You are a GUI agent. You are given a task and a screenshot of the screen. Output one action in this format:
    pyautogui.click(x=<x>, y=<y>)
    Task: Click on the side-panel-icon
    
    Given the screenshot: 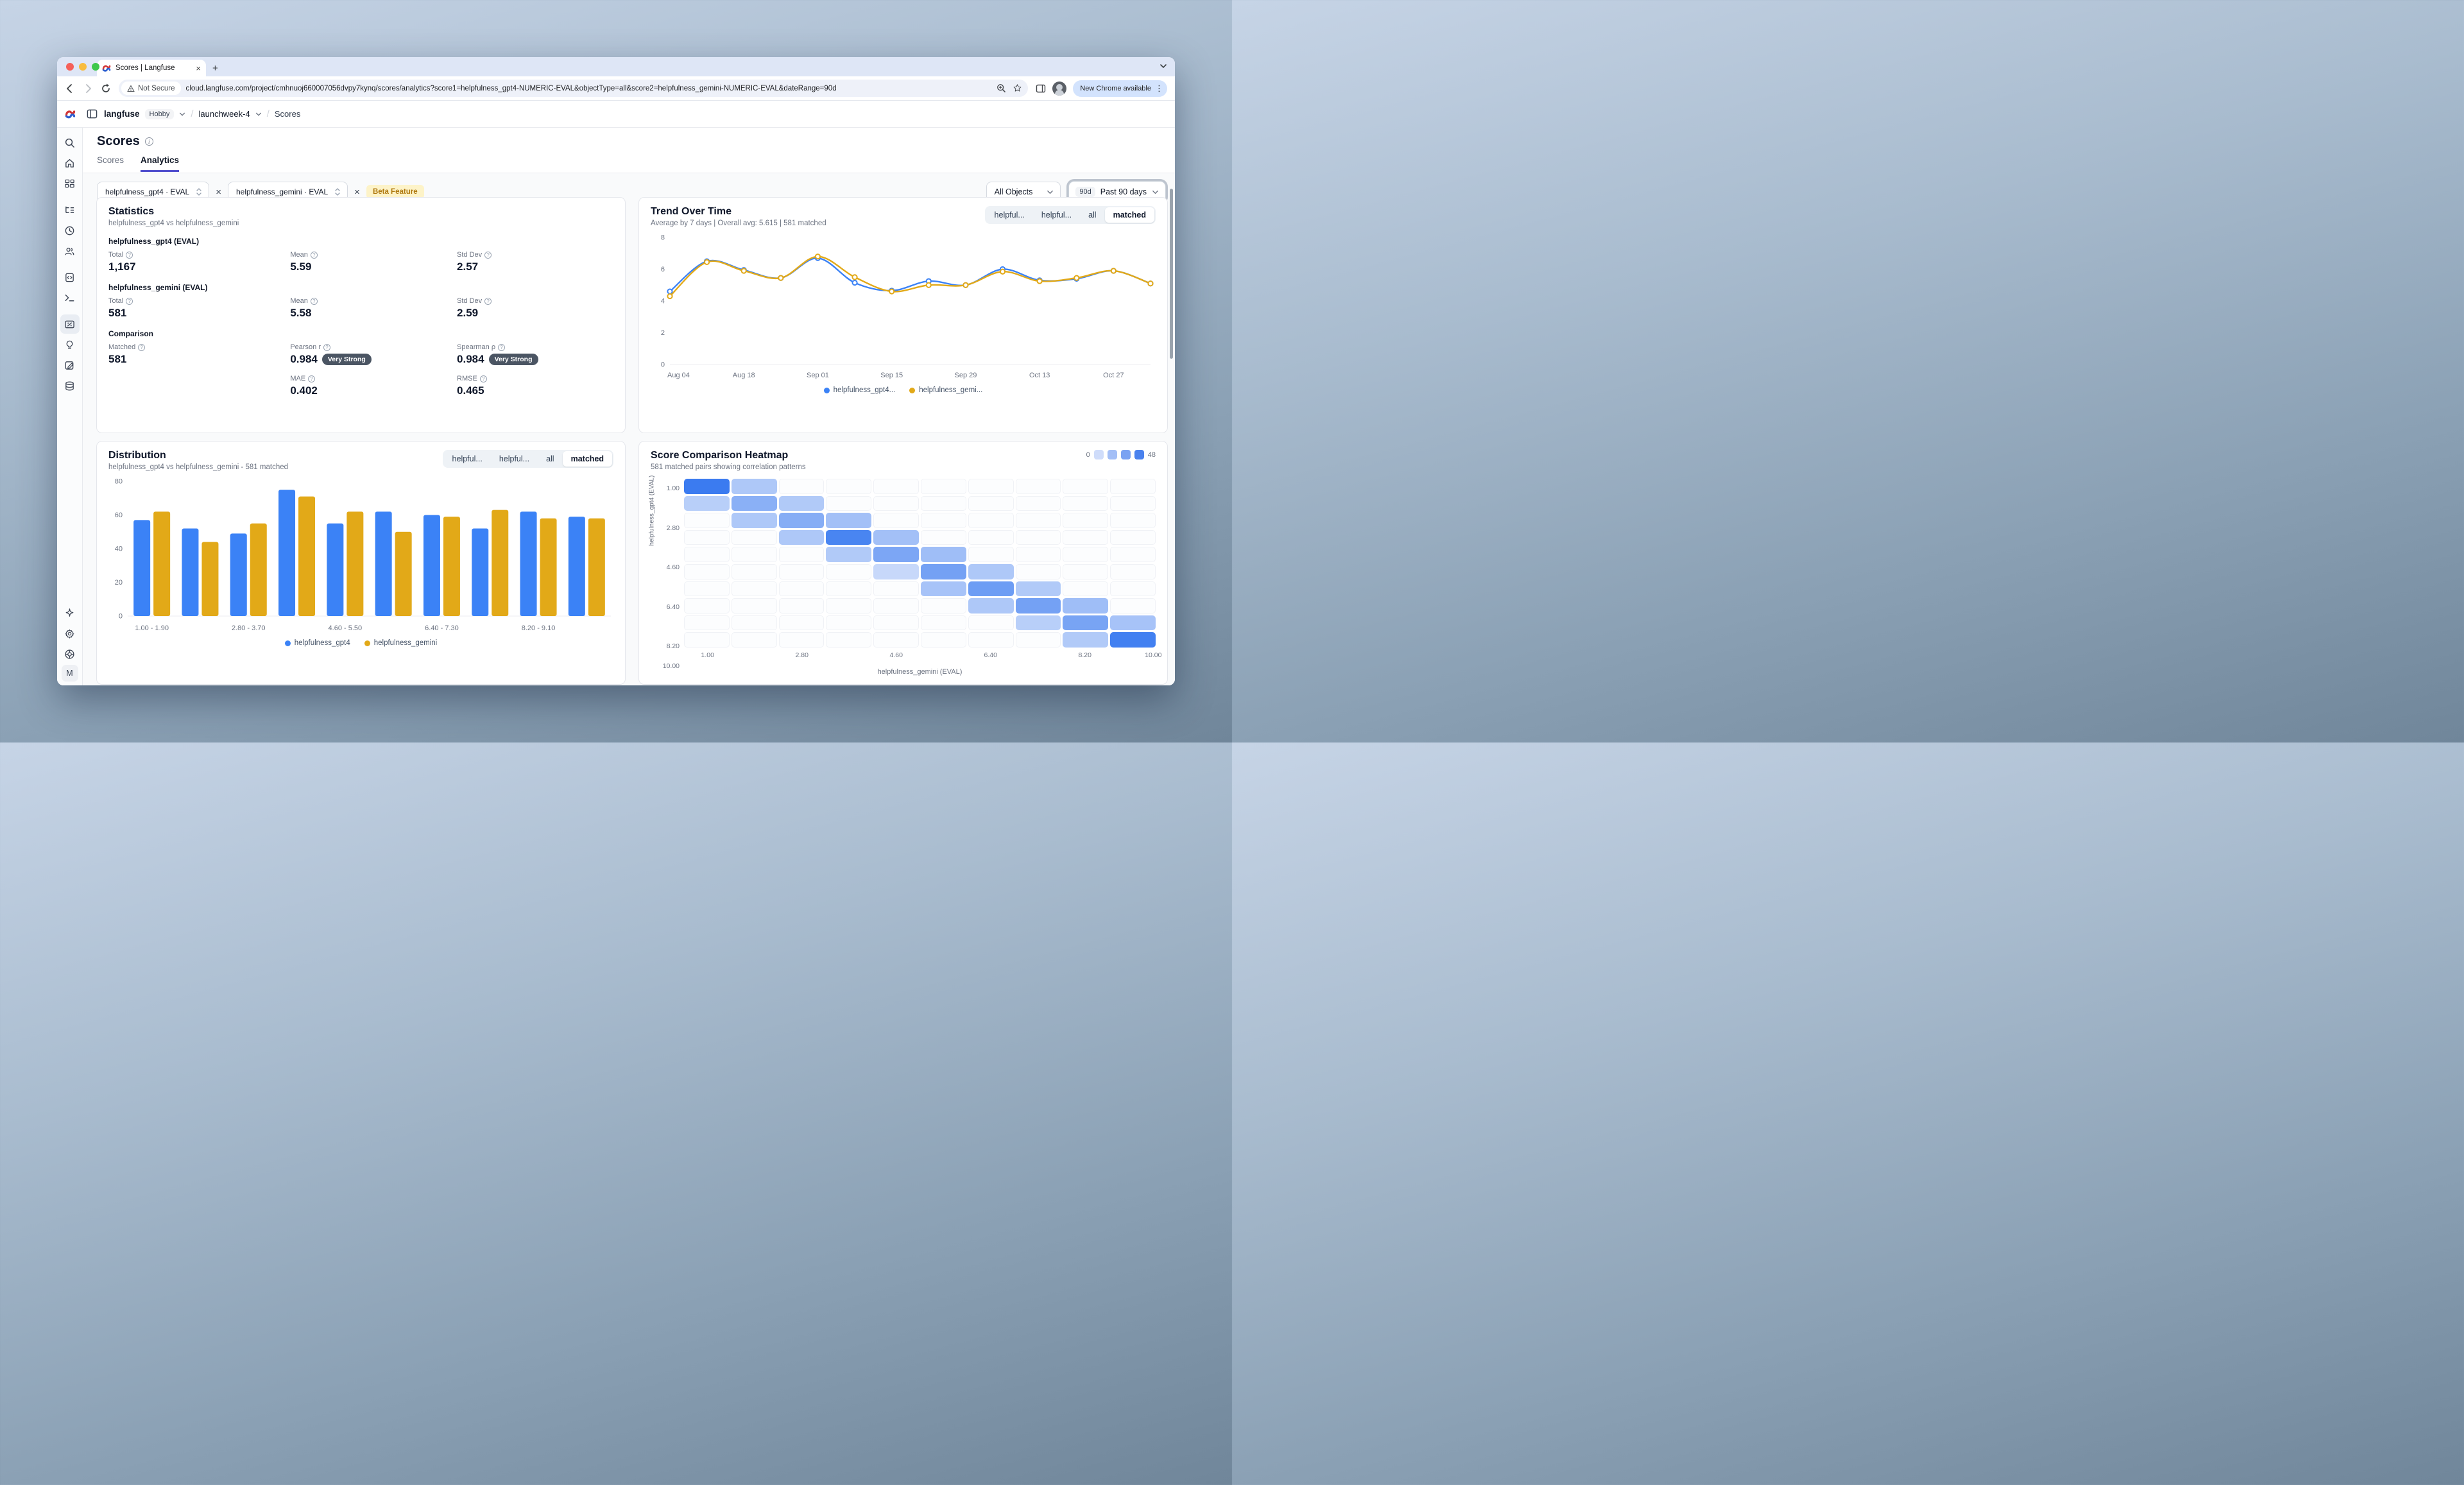 What is the action you would take?
    pyautogui.click(x=1041, y=88)
    